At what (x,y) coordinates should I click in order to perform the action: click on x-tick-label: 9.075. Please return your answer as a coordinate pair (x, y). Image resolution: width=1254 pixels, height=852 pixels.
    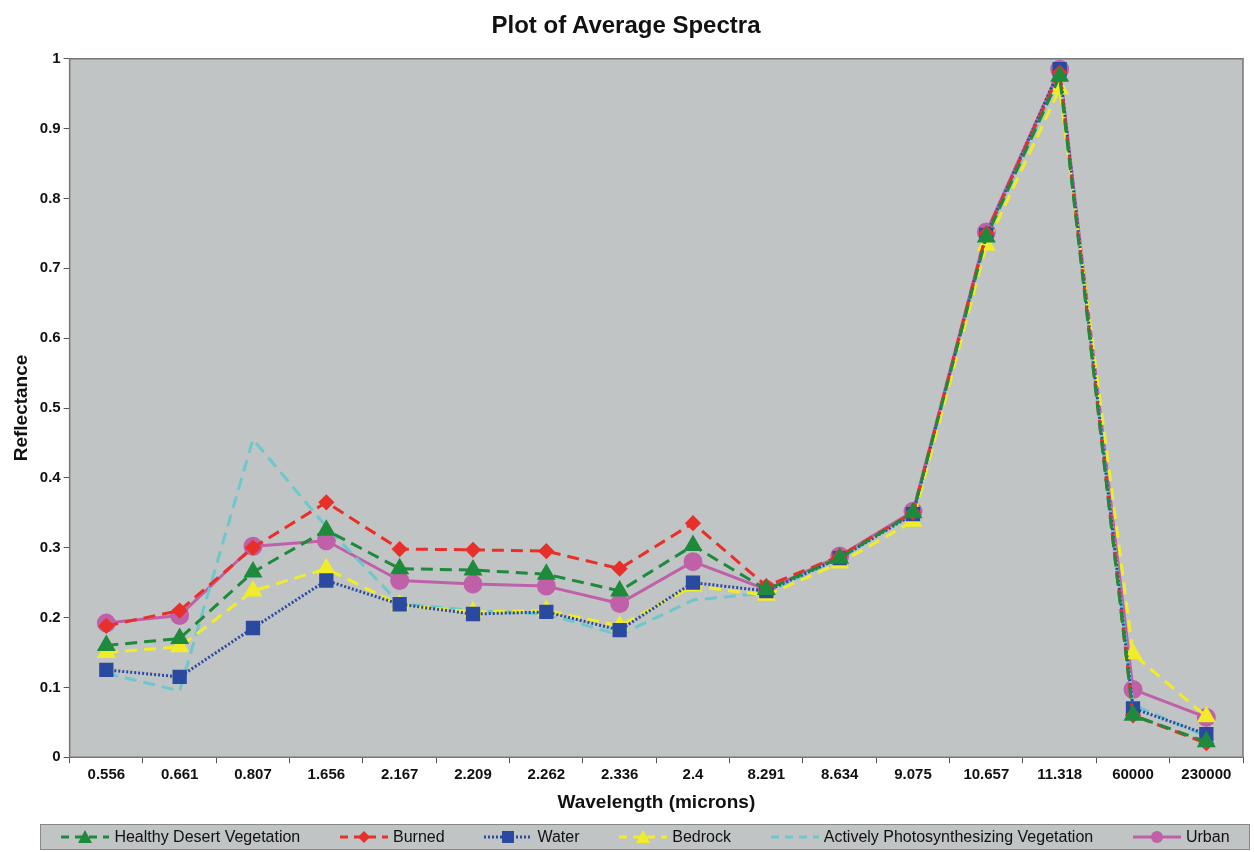
    Looking at the image, I should click on (913, 774).